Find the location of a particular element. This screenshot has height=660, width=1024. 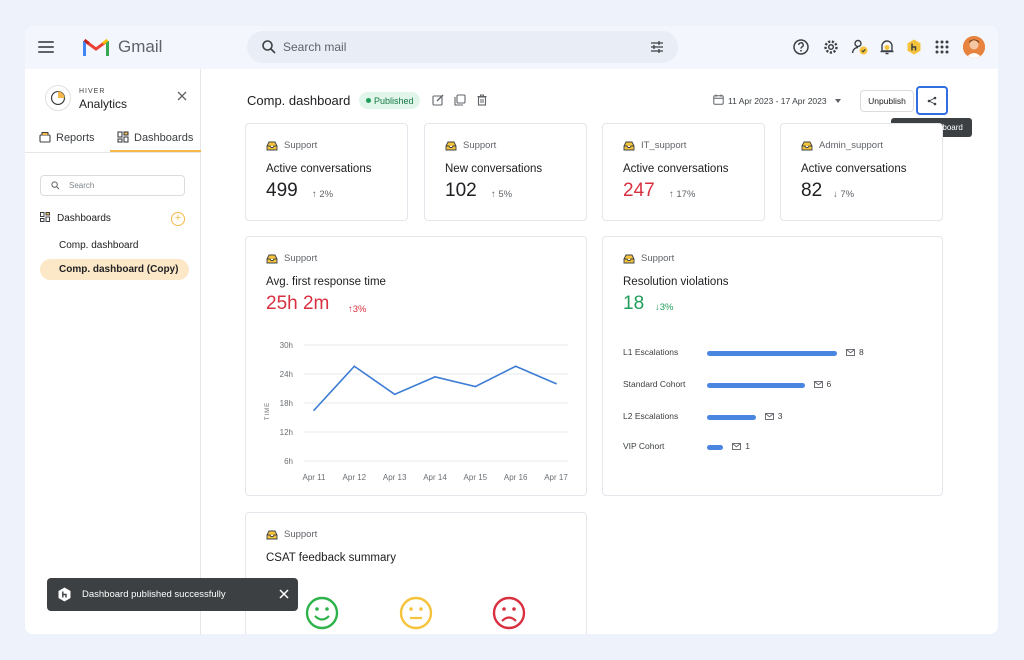

bar-value: 1 is located at coordinates (747, 446).